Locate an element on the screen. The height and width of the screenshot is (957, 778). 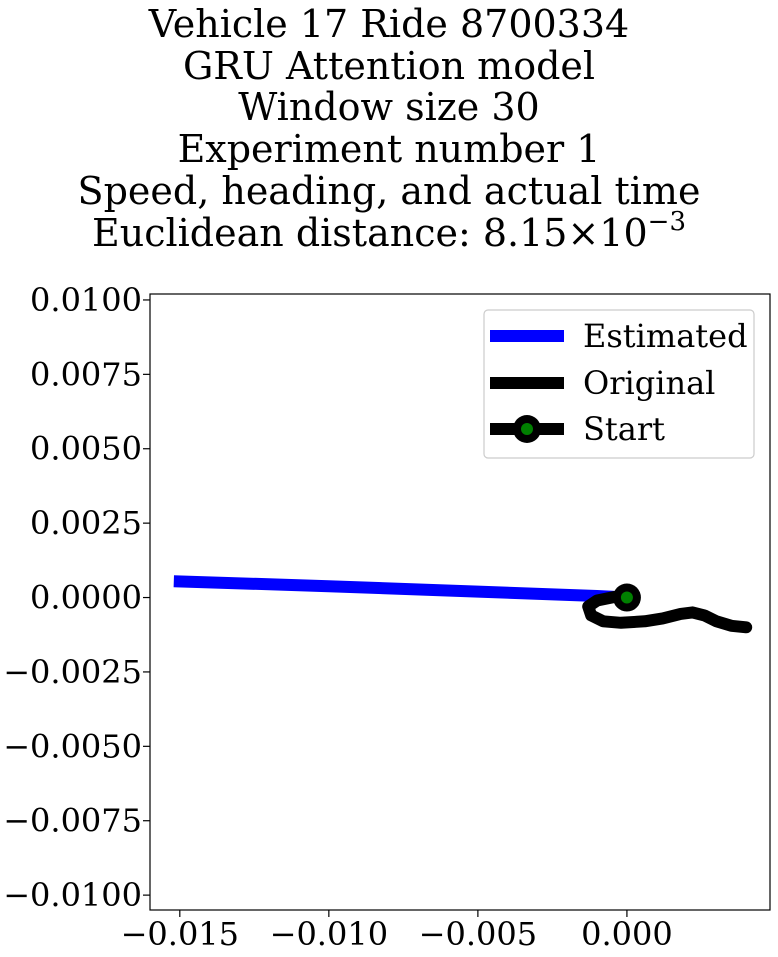
legend-box is located at coordinates (619, 384).